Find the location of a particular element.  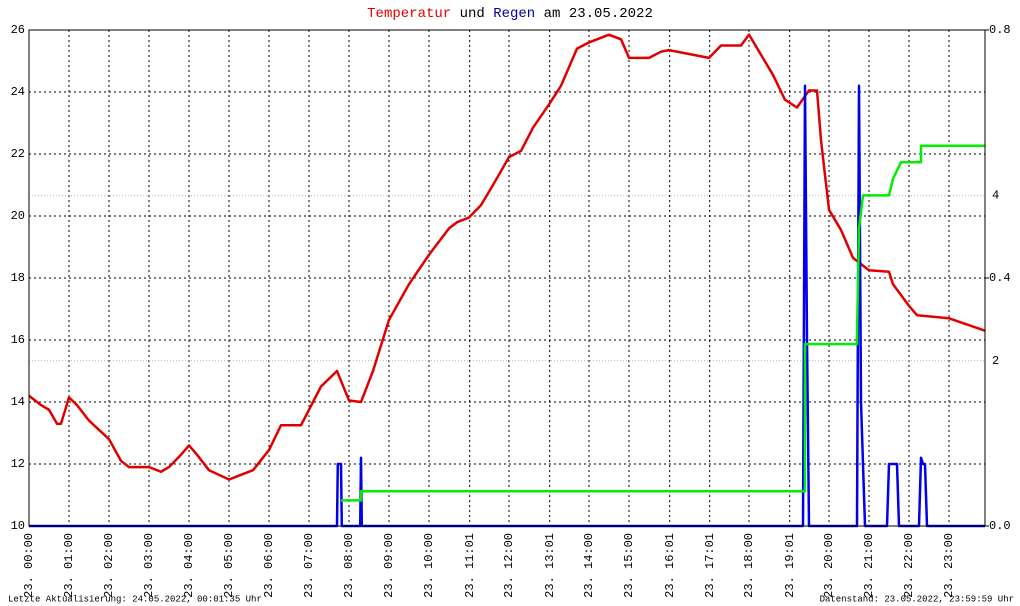

y-tick-label: 24 is located at coordinates (18, 92).